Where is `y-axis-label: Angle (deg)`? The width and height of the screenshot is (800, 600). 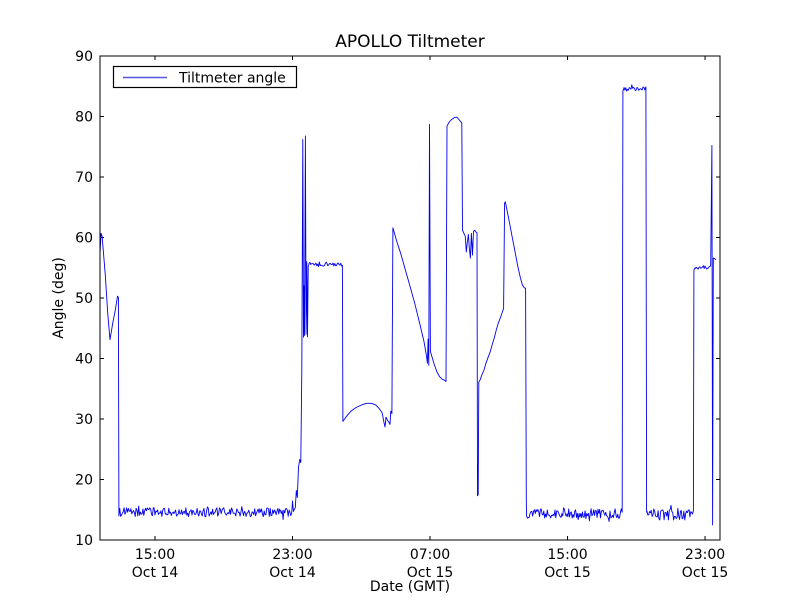
y-axis-label: Angle (deg) is located at coordinates (59, 298).